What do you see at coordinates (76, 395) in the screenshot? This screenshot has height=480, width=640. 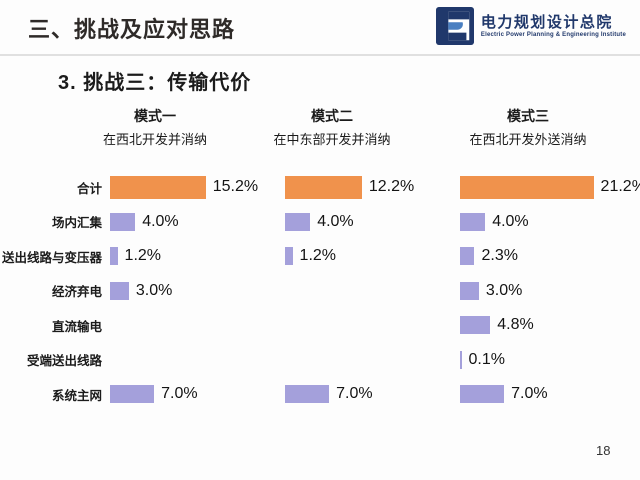 I see `category-label: 系统主网` at bounding box center [76, 395].